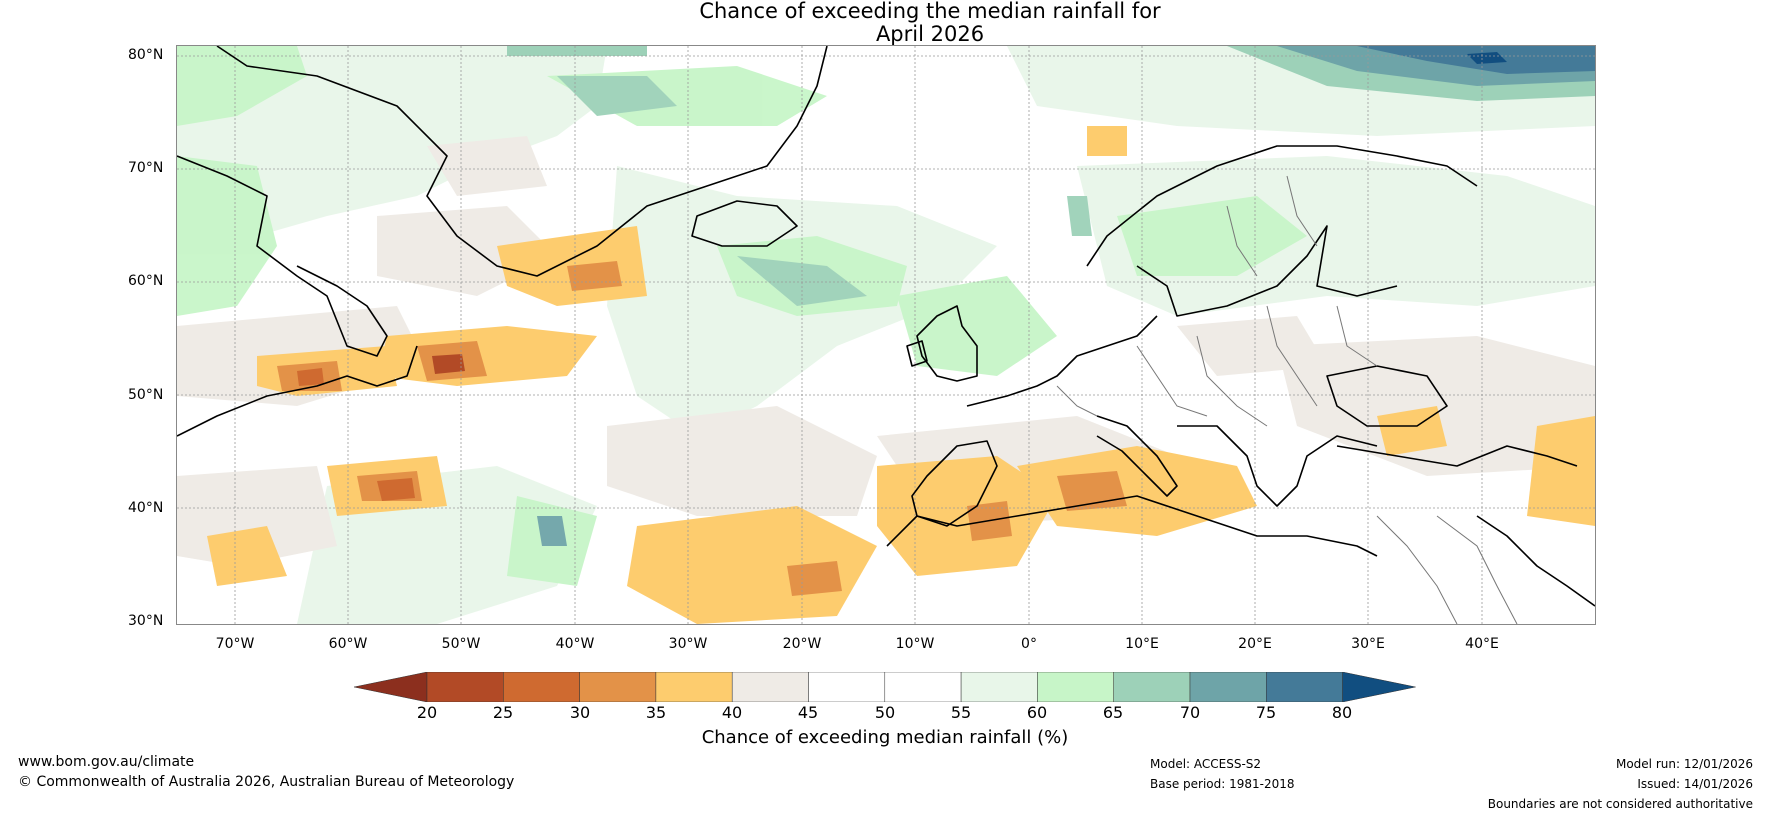 This screenshot has height=816, width=1770. What do you see at coordinates (1037, 712) in the screenshot?
I see `colorbar-tick: 60` at bounding box center [1037, 712].